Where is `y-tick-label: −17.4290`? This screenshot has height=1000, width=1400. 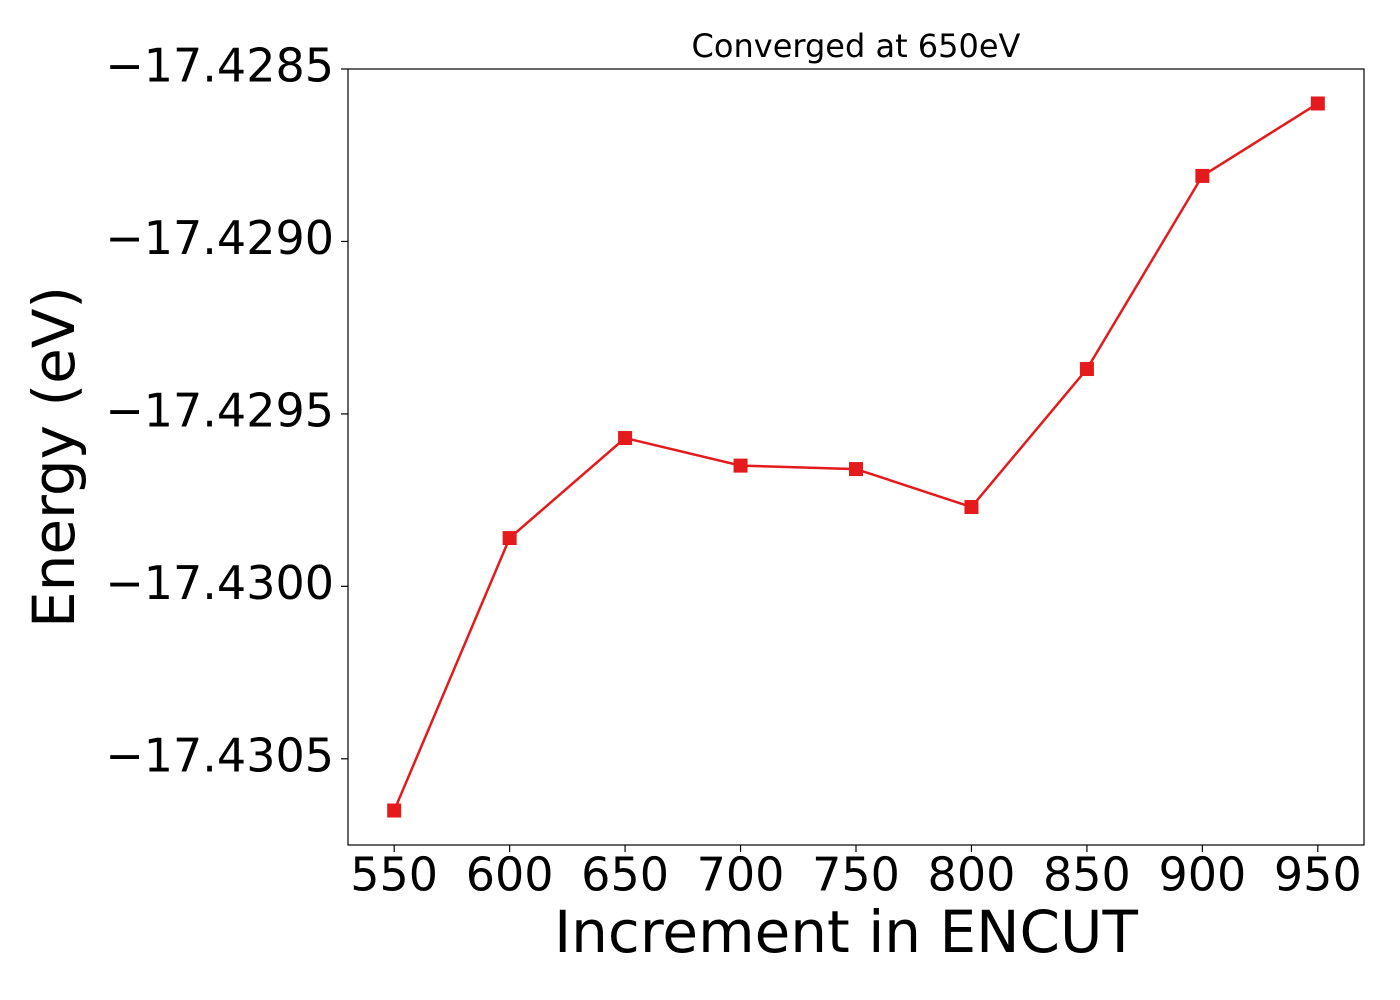
y-tick-label: −17.4290 is located at coordinates (219, 238).